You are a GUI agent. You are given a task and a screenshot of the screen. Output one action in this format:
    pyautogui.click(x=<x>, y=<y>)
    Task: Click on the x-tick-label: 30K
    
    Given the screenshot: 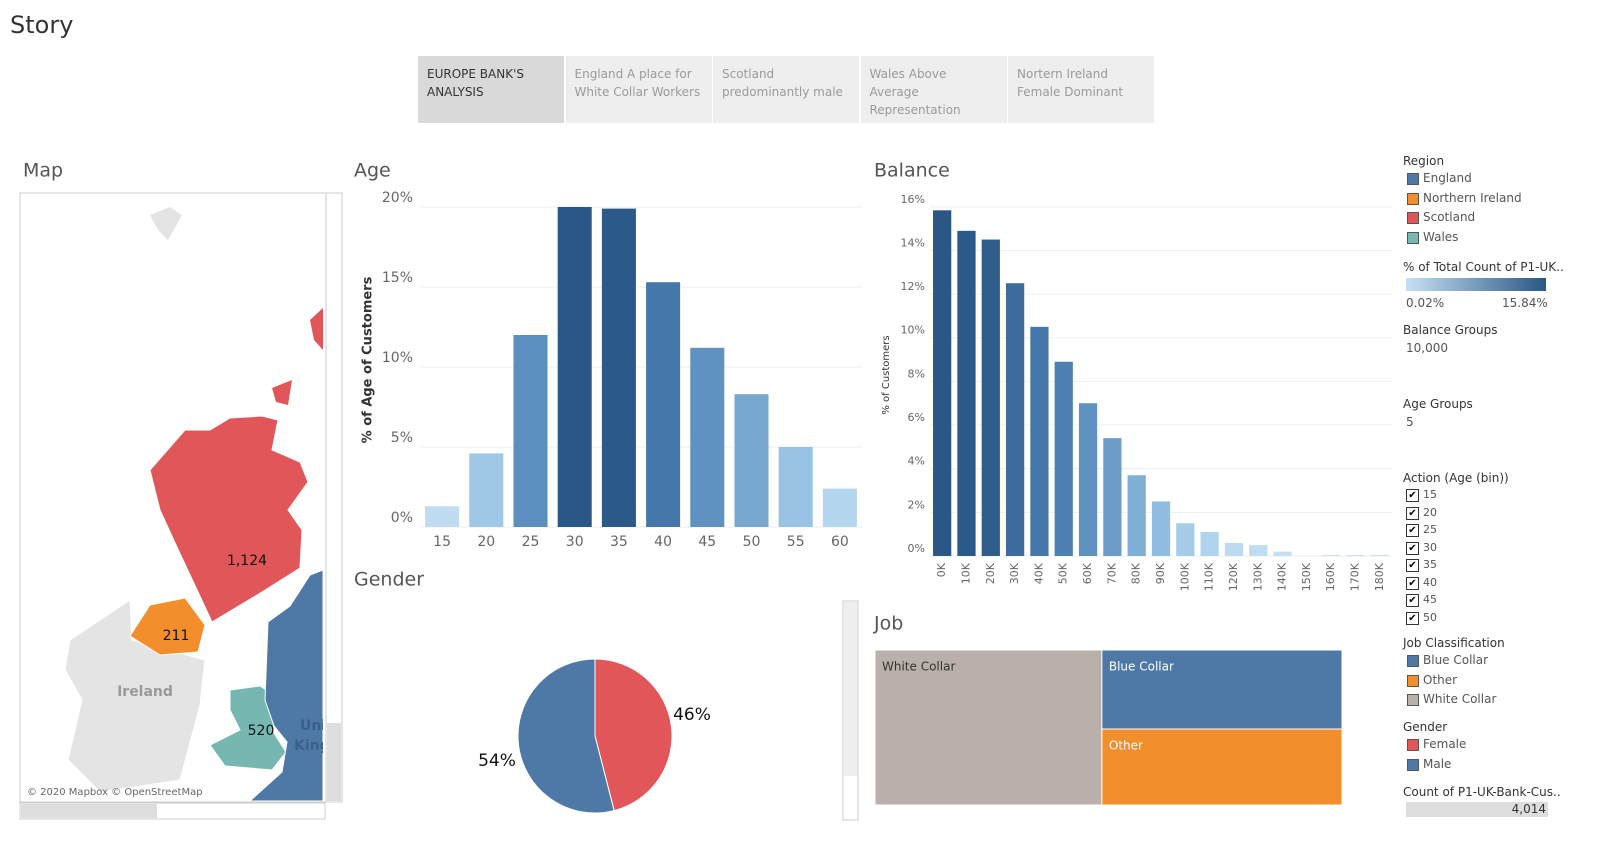 What is the action you would take?
    pyautogui.click(x=1014, y=573)
    